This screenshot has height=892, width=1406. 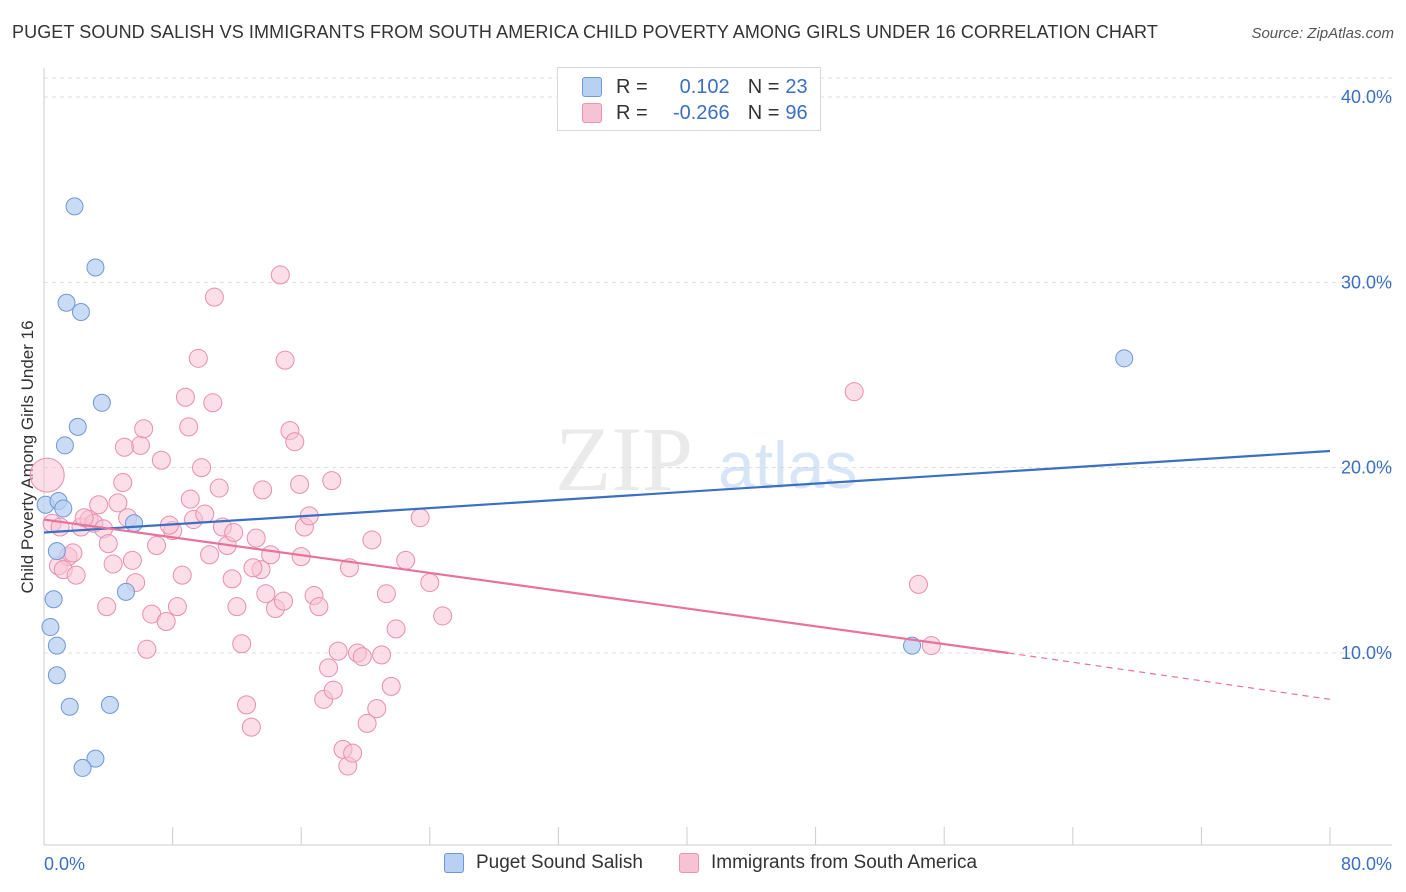 I want to click on trend-line-puget-sound-salish, so click(x=687, y=491).